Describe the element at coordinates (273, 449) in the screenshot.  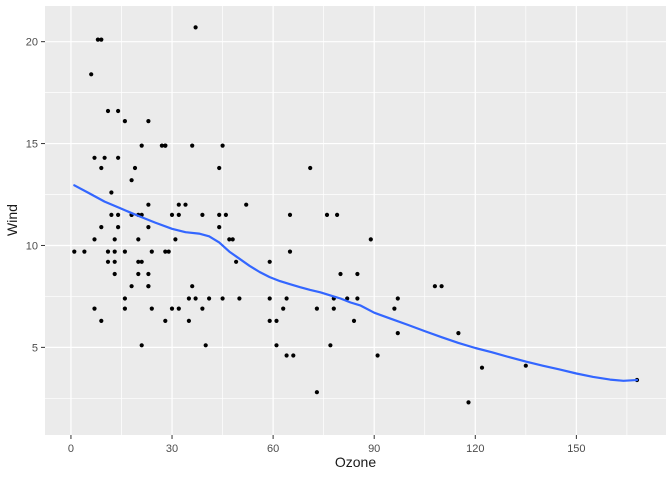
I see `x-tick-label: 60` at that location.